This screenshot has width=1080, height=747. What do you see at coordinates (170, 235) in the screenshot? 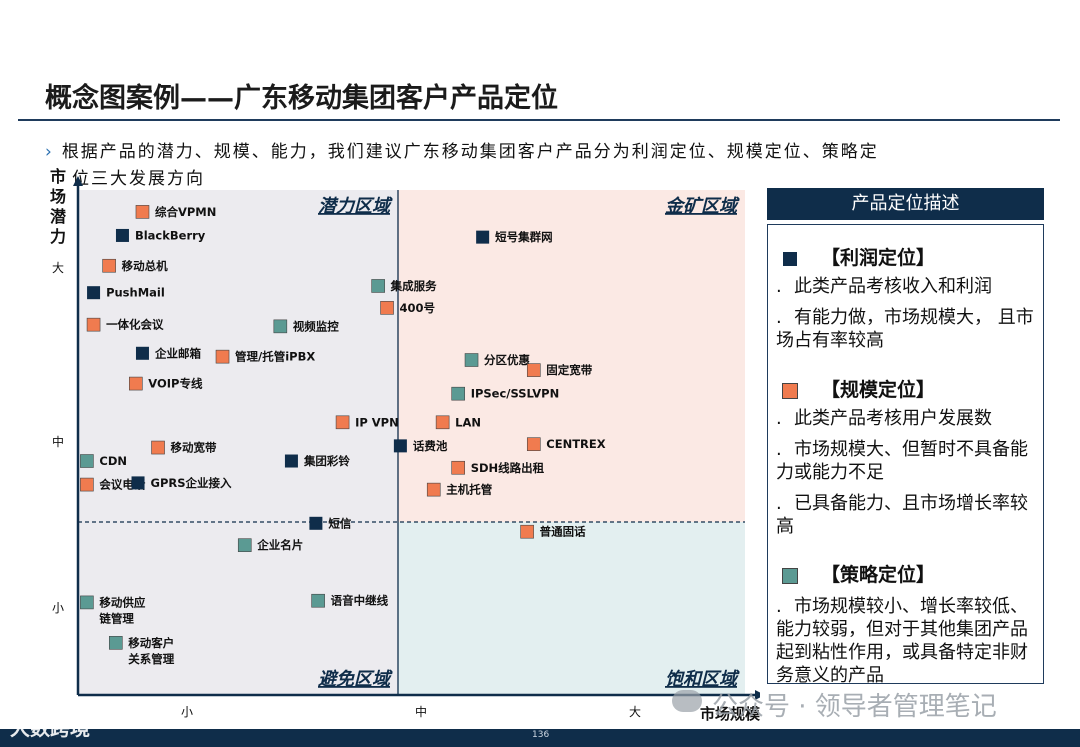
I see `point-label: BlackBerry` at bounding box center [170, 235].